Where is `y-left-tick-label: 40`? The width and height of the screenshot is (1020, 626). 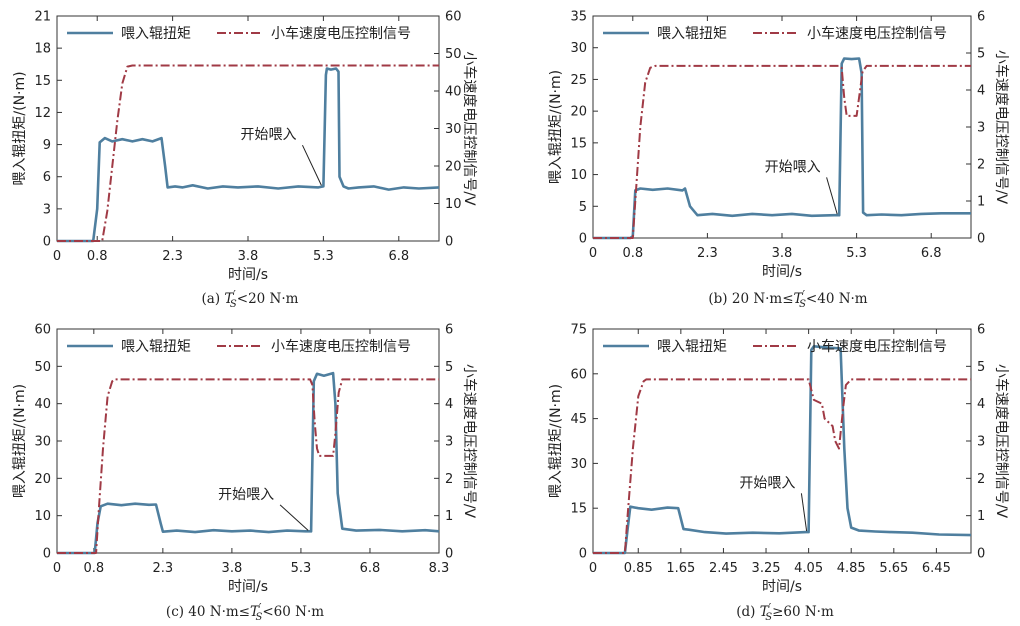
y-left-tick-label: 40 is located at coordinates (42, 404).